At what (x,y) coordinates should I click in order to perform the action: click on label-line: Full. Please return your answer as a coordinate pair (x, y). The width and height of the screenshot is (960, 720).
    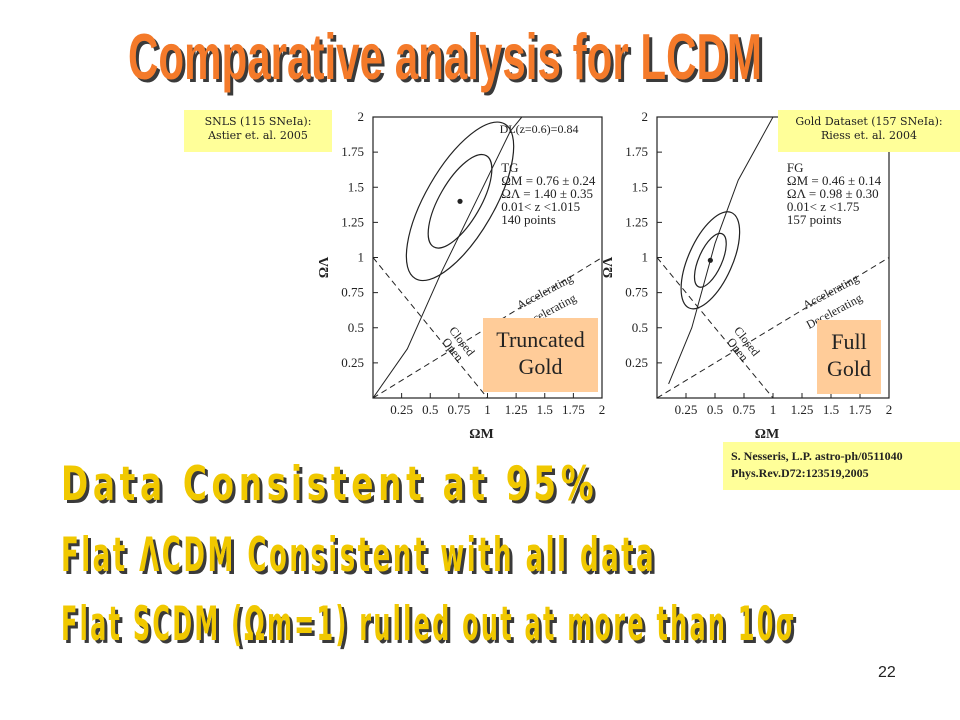
    Looking at the image, I should click on (849, 341).